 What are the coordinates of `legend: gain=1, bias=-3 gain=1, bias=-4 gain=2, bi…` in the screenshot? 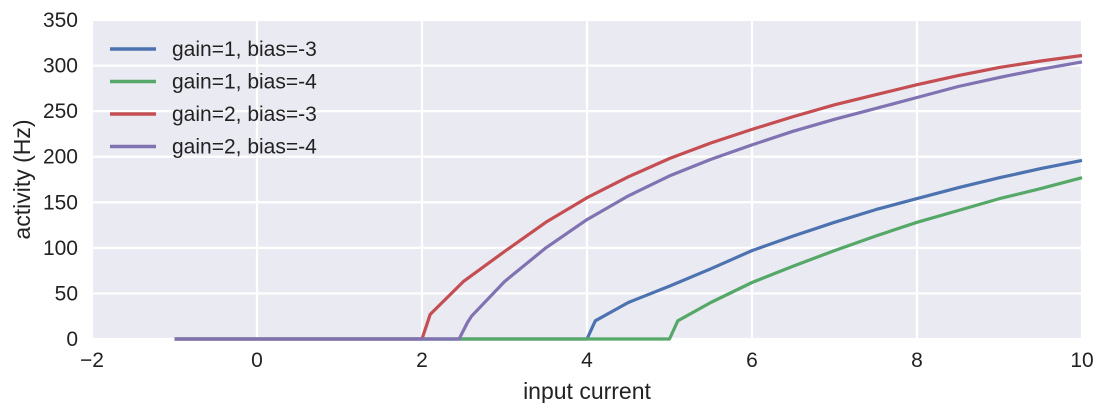 It's located at (213, 98).